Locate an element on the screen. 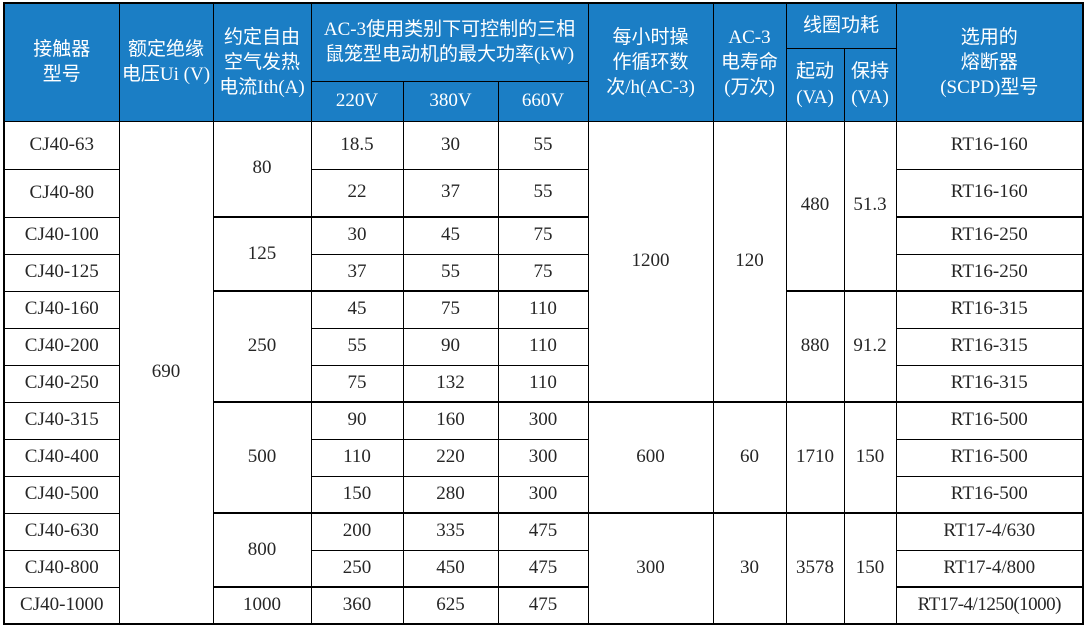 This screenshot has height=627, width=1085. fuse-cell: RT16-250 is located at coordinates (989, 235).